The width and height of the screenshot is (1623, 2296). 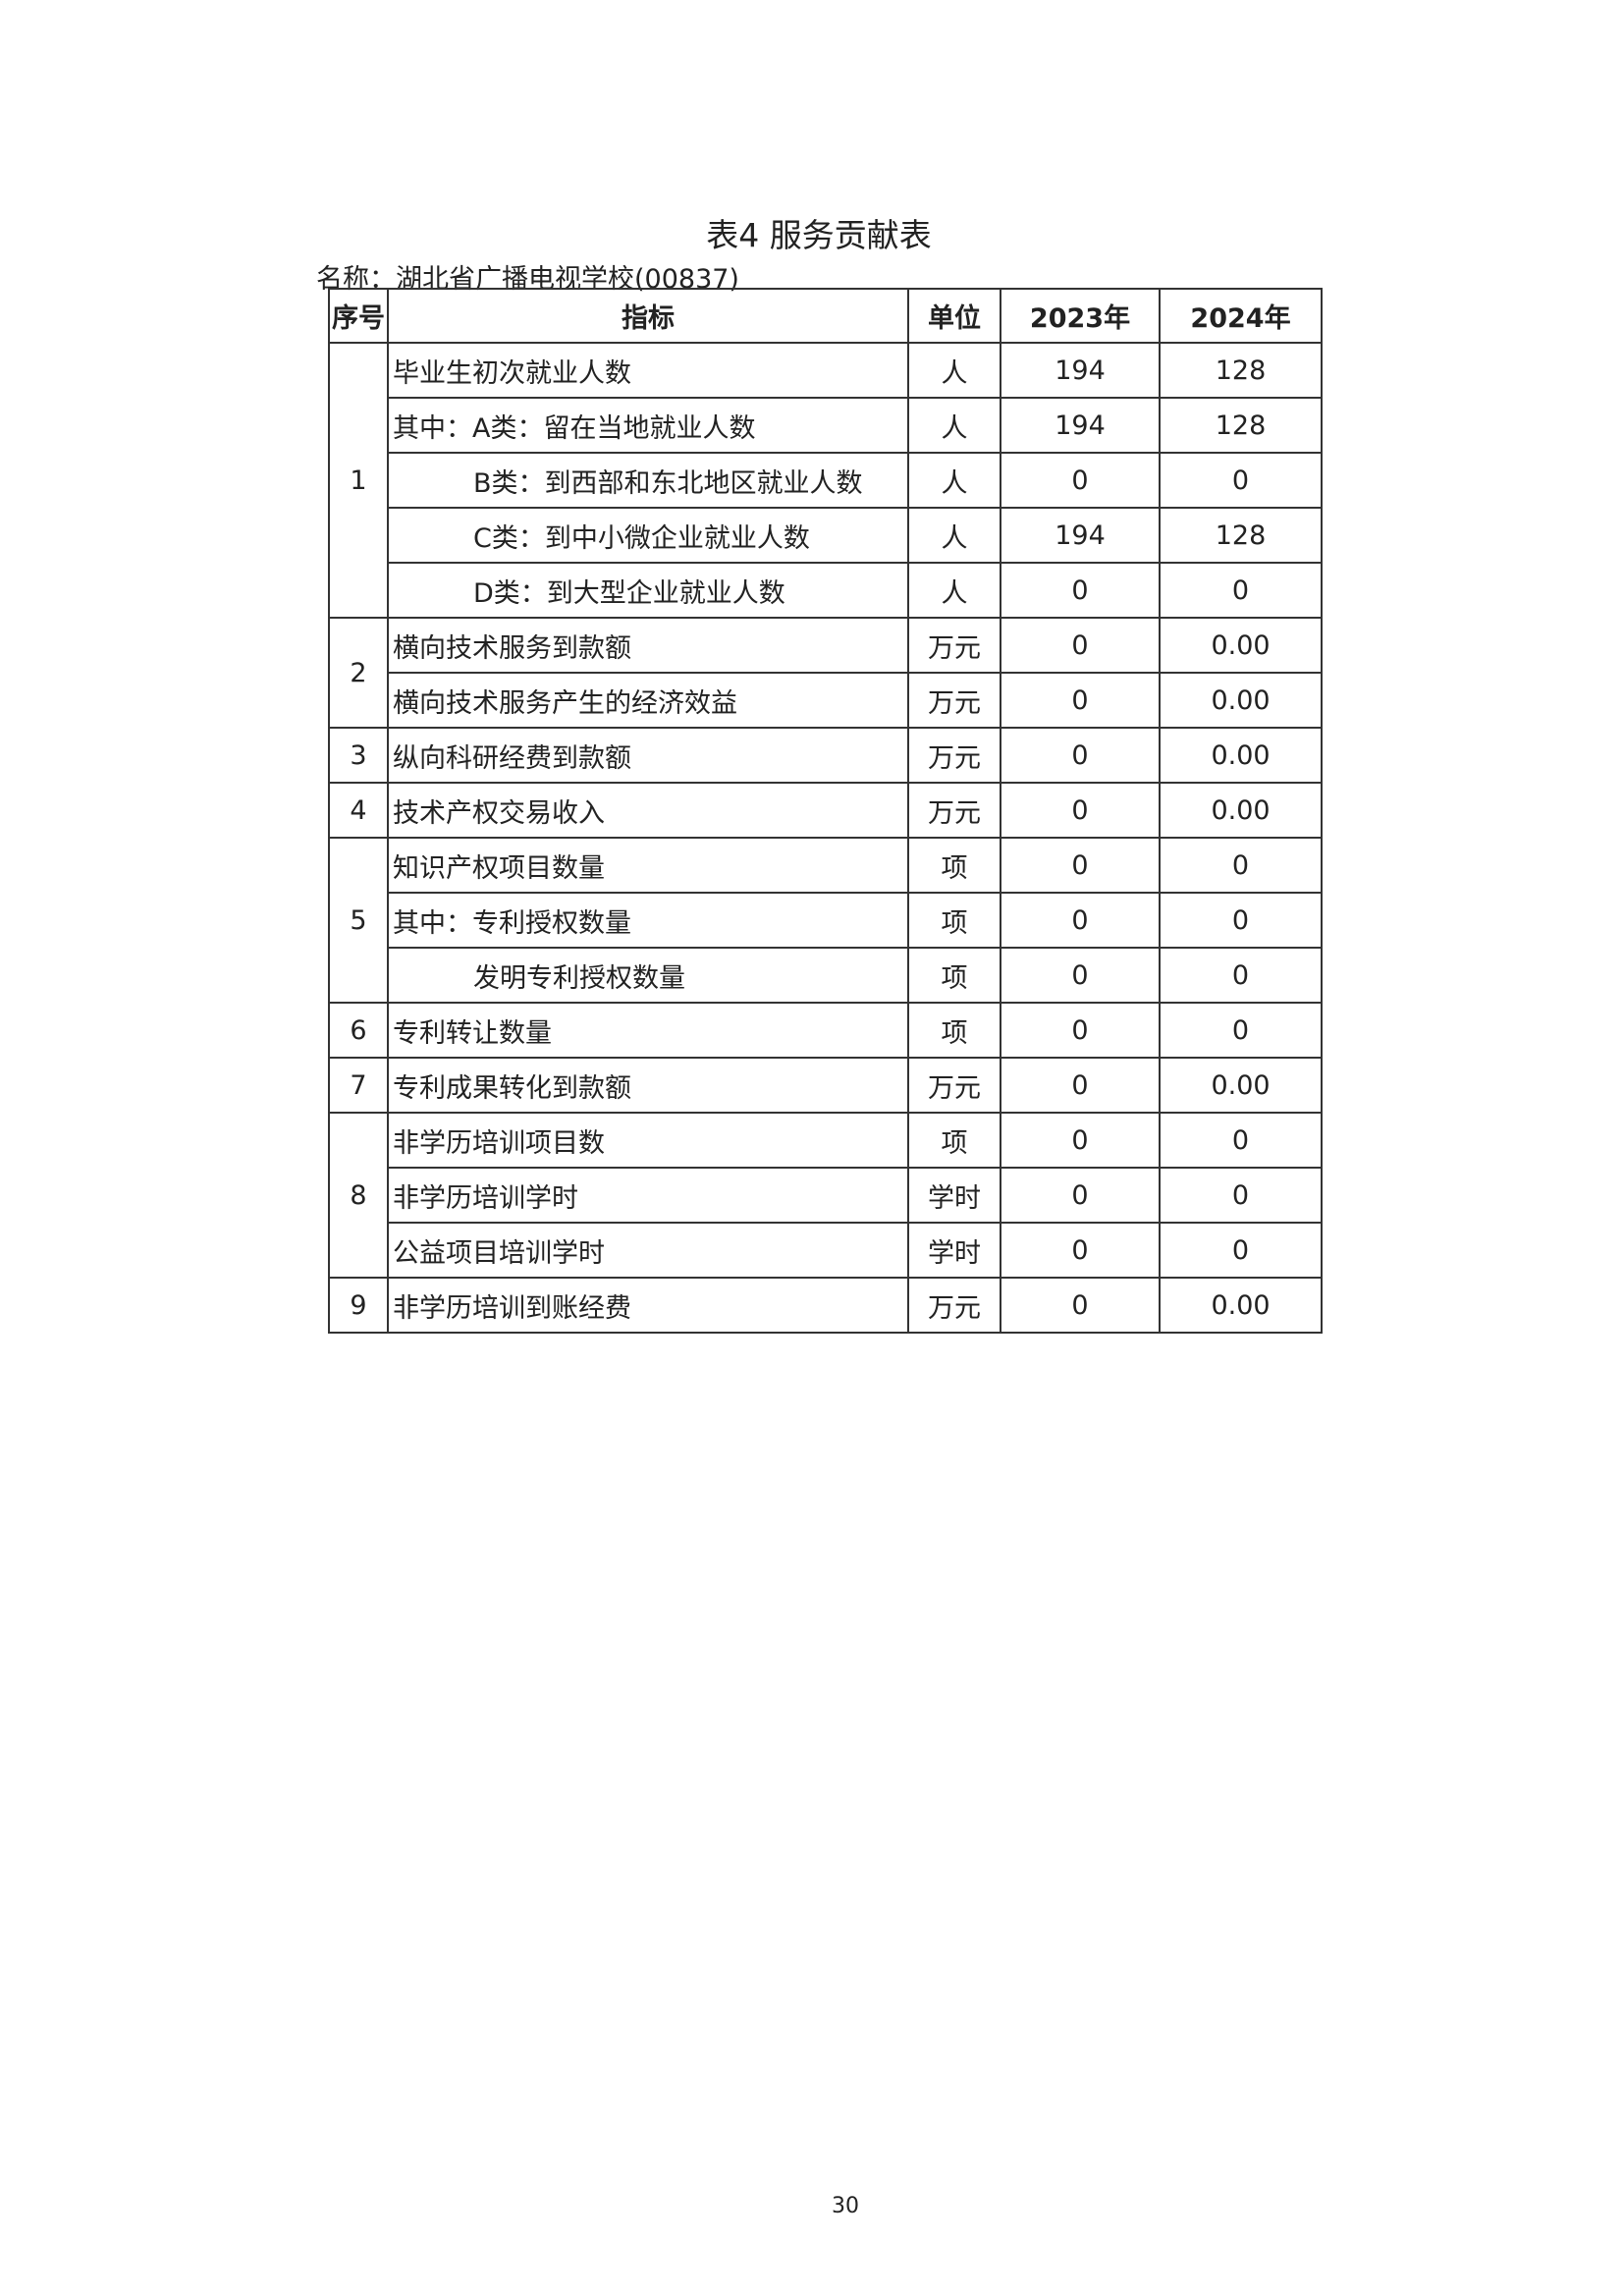 What do you see at coordinates (819, 235) in the screenshot?
I see `table-title: 表4 服务贡献表` at bounding box center [819, 235].